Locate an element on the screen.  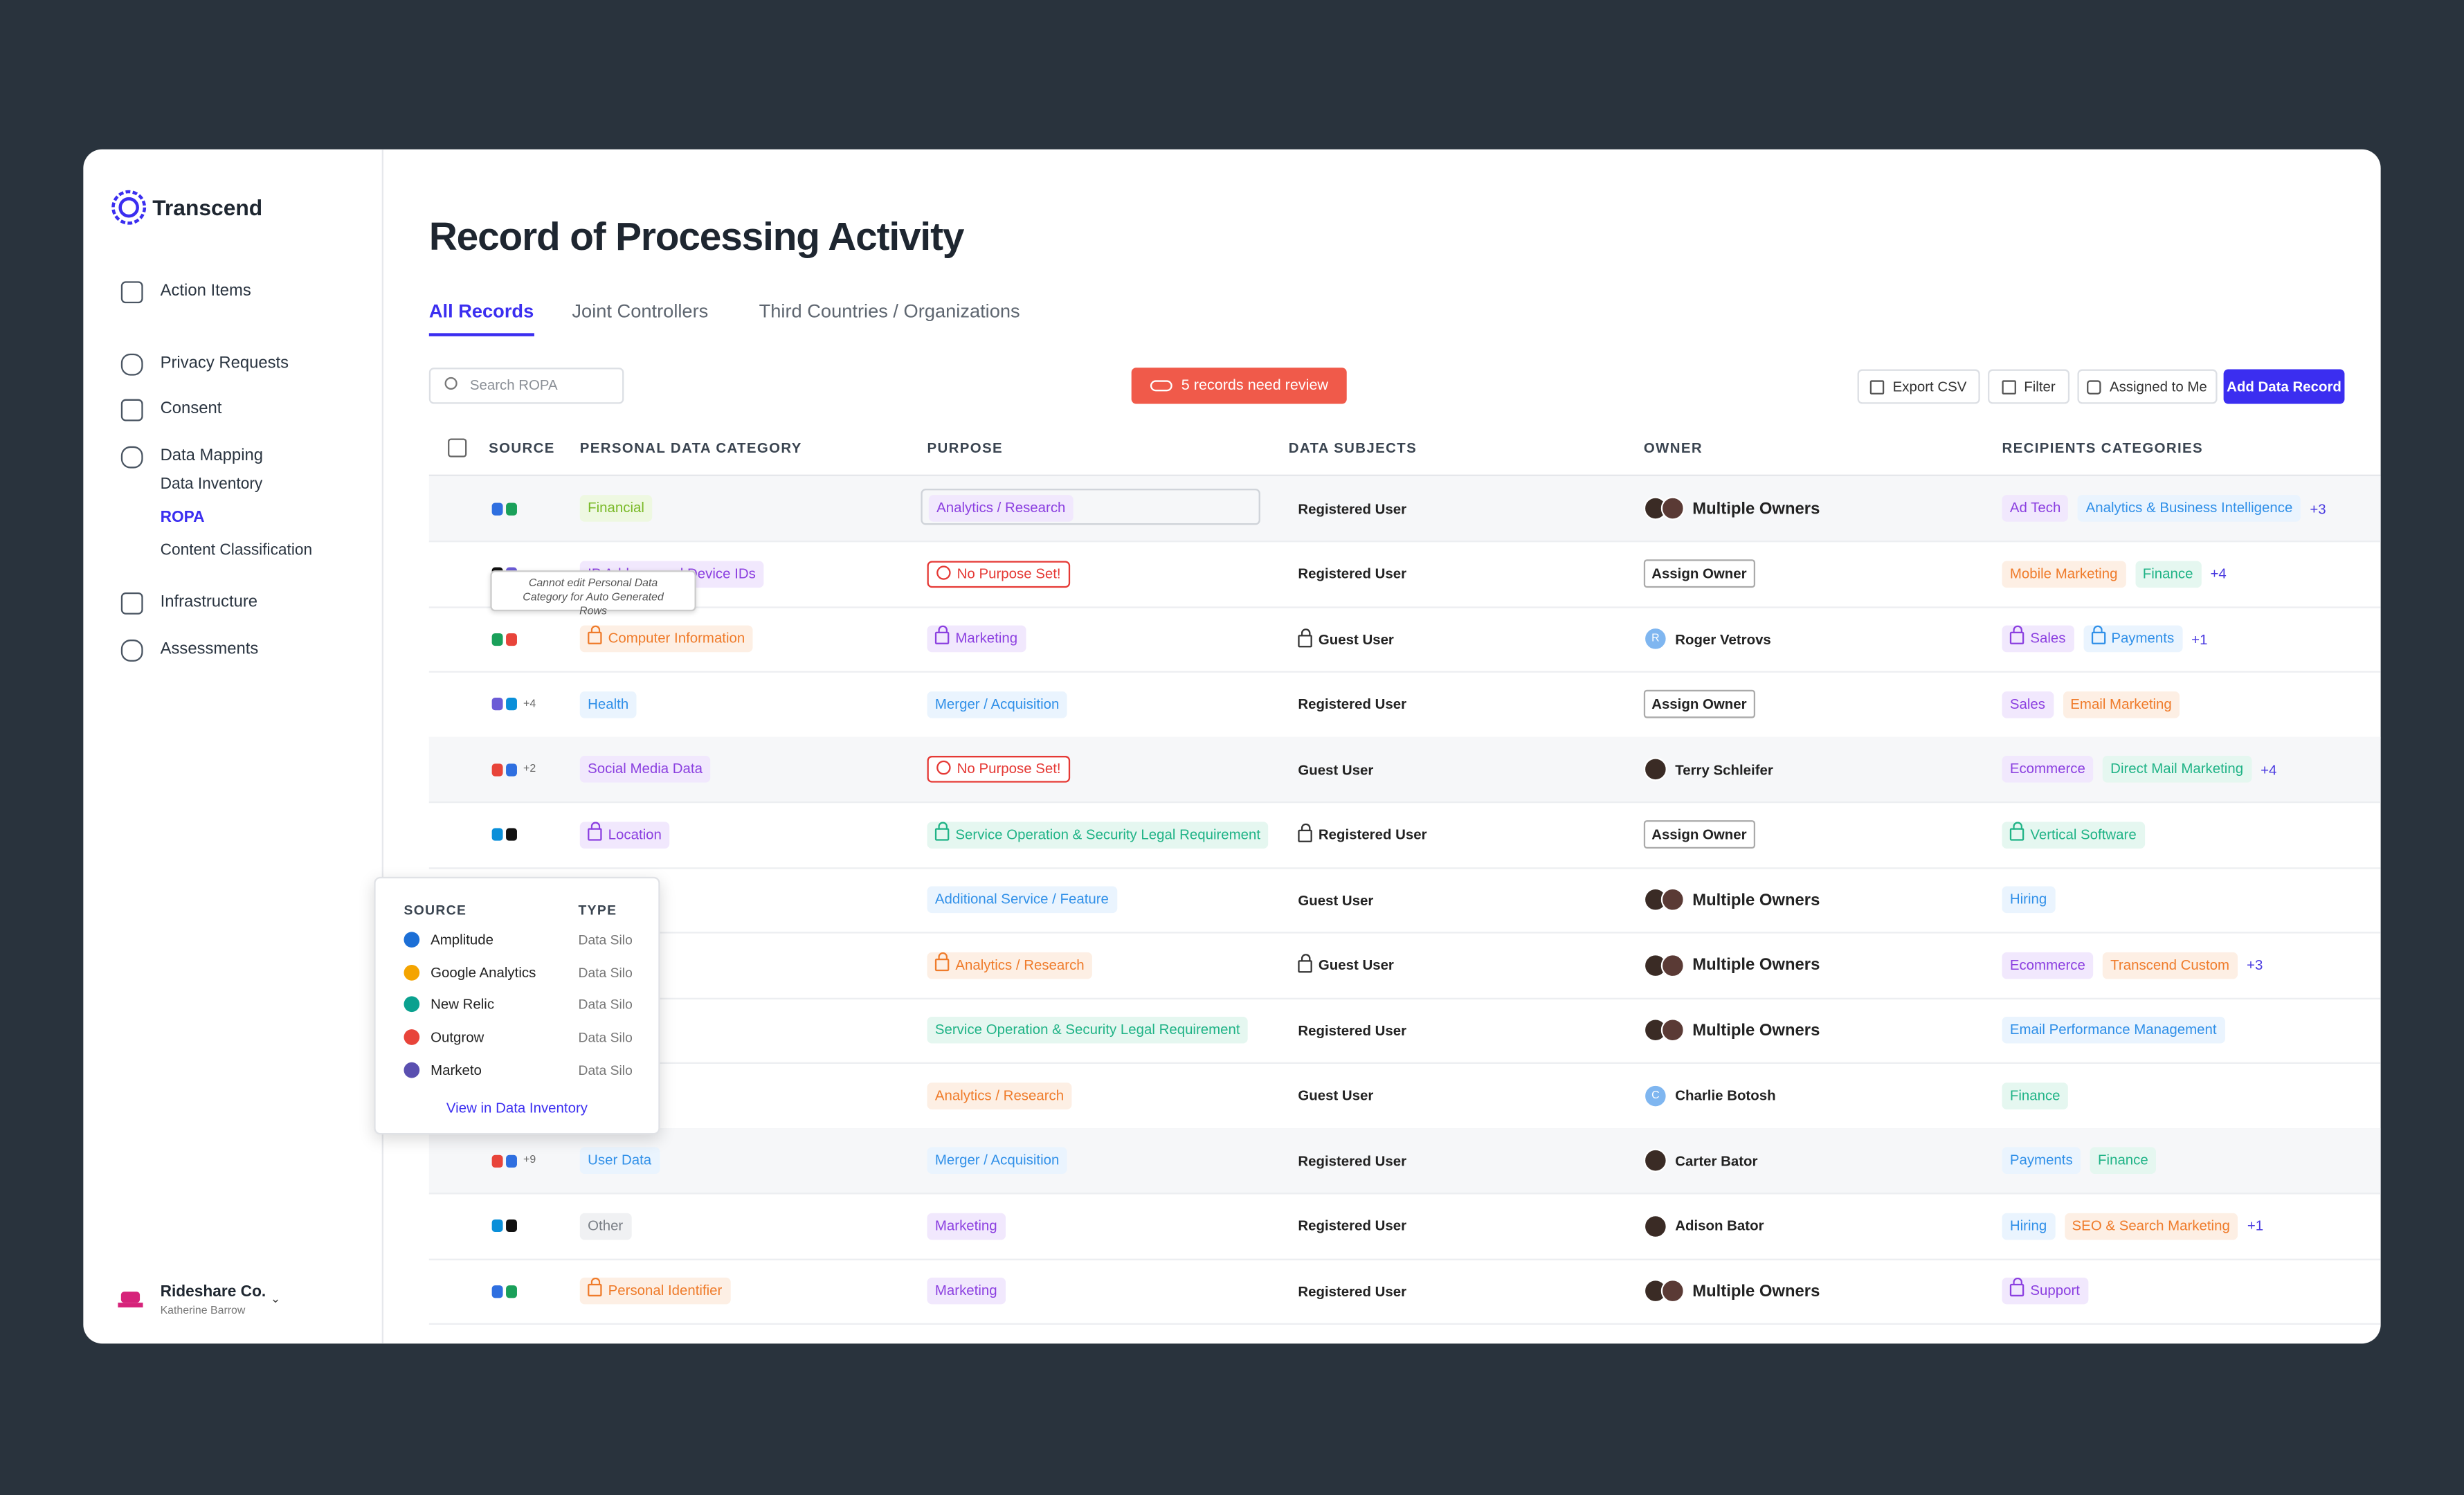
tag: Location is located at coordinates (624, 834).